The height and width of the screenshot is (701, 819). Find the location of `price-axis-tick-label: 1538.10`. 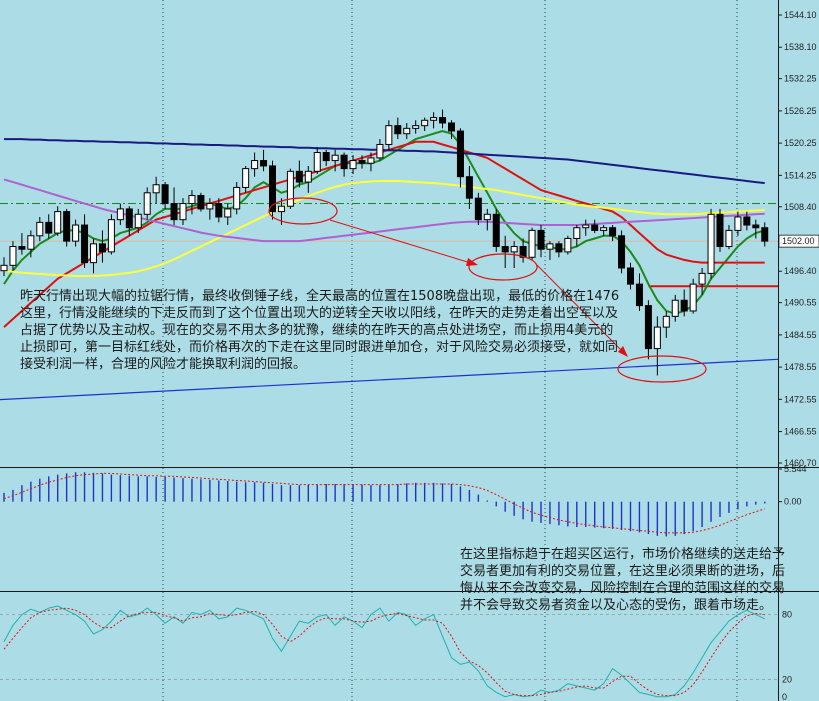

price-axis-tick-label: 1538.10 is located at coordinates (800, 47).